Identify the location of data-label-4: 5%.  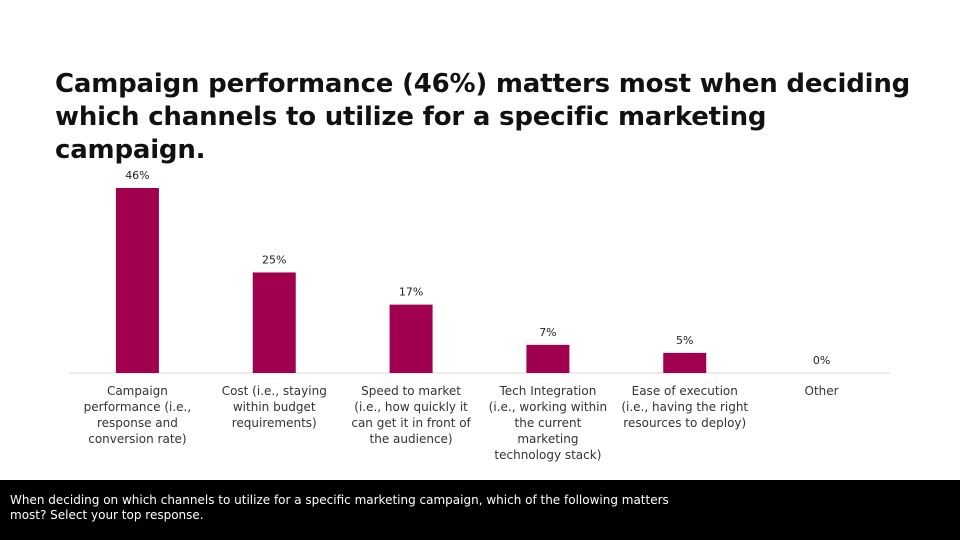
(684, 340).